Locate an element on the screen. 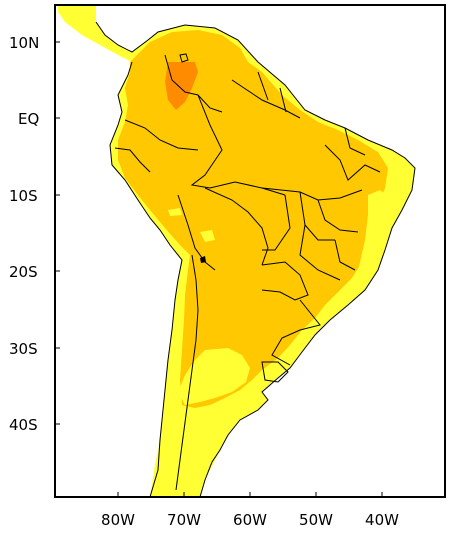 This screenshot has width=460, height=552. border-argentina-brazil-uruguay is located at coordinates (296, 332).